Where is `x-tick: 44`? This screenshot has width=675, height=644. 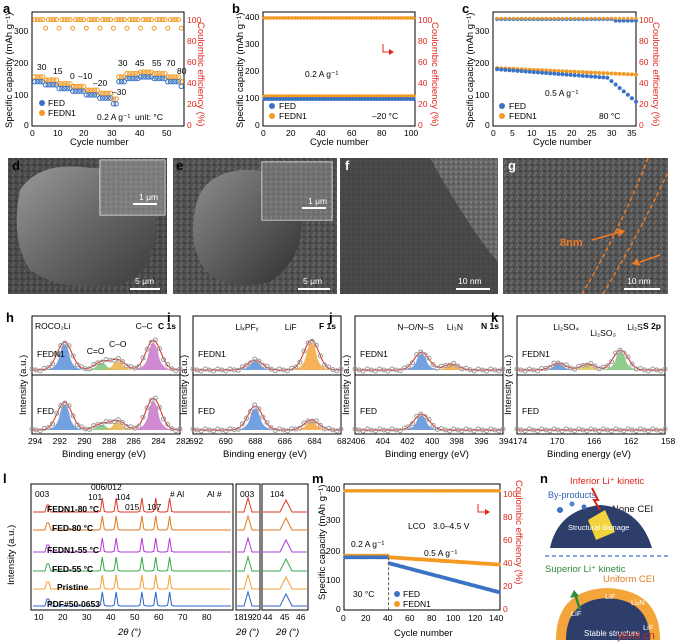 x-tick: 44 is located at coordinates (268, 617).